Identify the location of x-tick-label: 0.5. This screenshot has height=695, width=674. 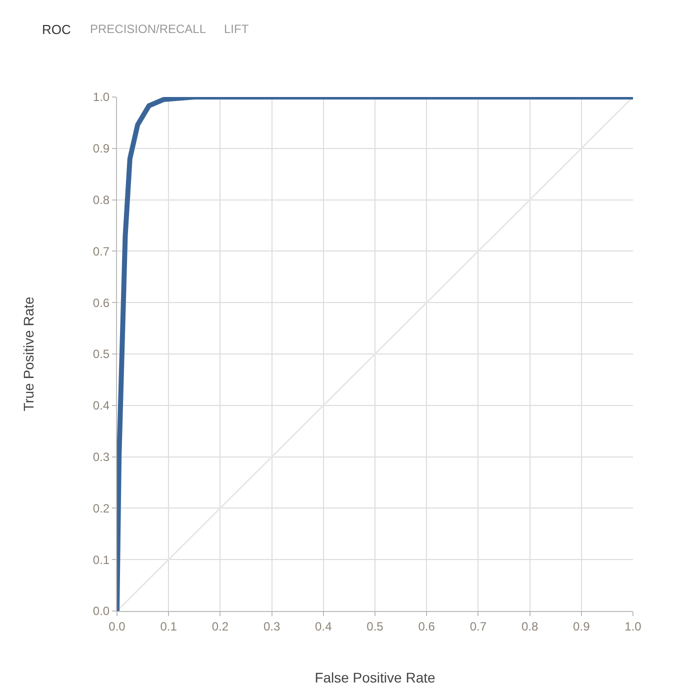
(375, 626).